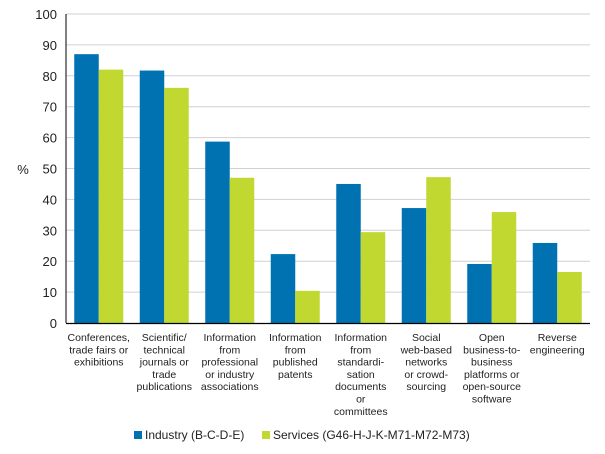 The height and width of the screenshot is (454, 605). What do you see at coordinates (46, 14) in the screenshot?
I see `y-tick-label: 100` at bounding box center [46, 14].